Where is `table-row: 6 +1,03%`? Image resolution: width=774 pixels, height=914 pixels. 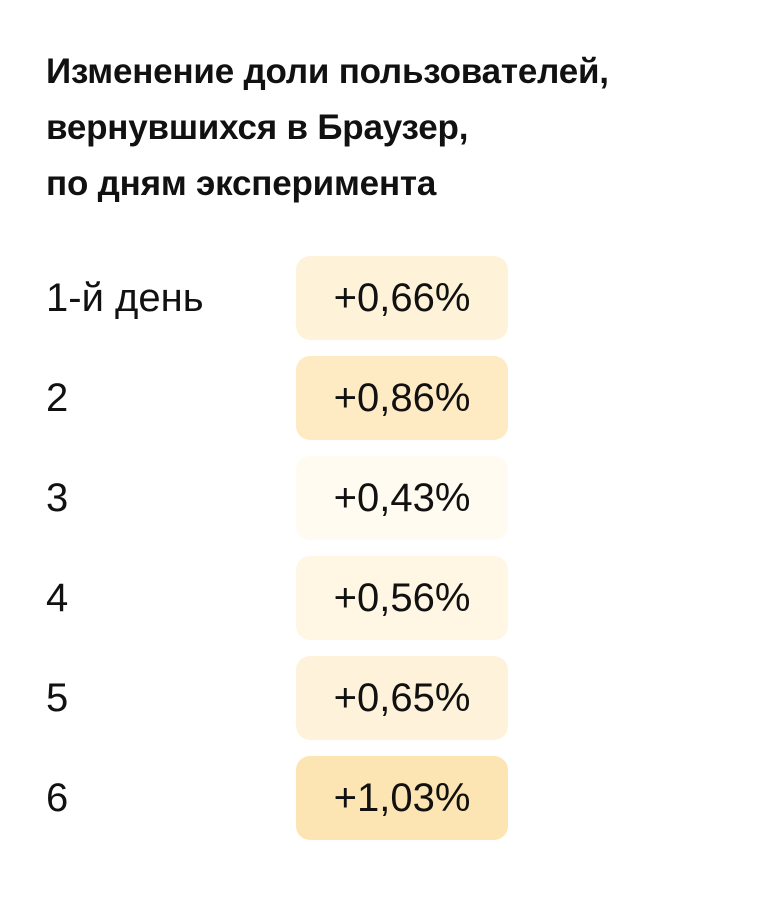
table-row: 6 +1,03% is located at coordinates (387, 798).